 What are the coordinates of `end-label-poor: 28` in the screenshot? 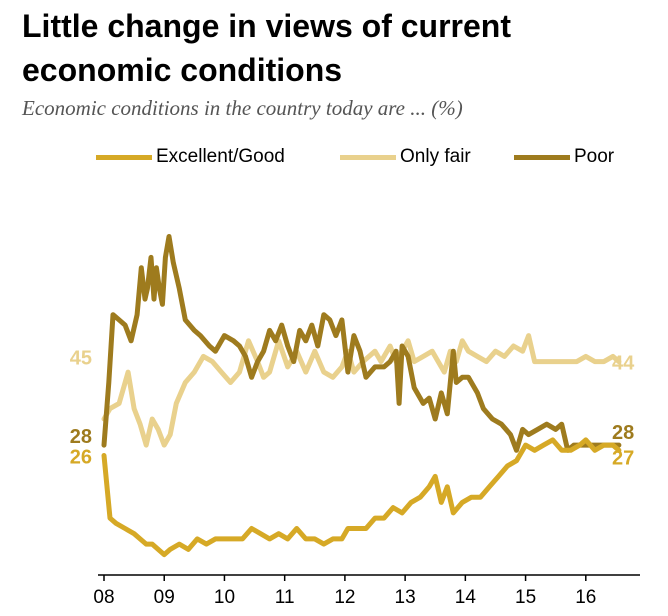 It's located at (623, 433).